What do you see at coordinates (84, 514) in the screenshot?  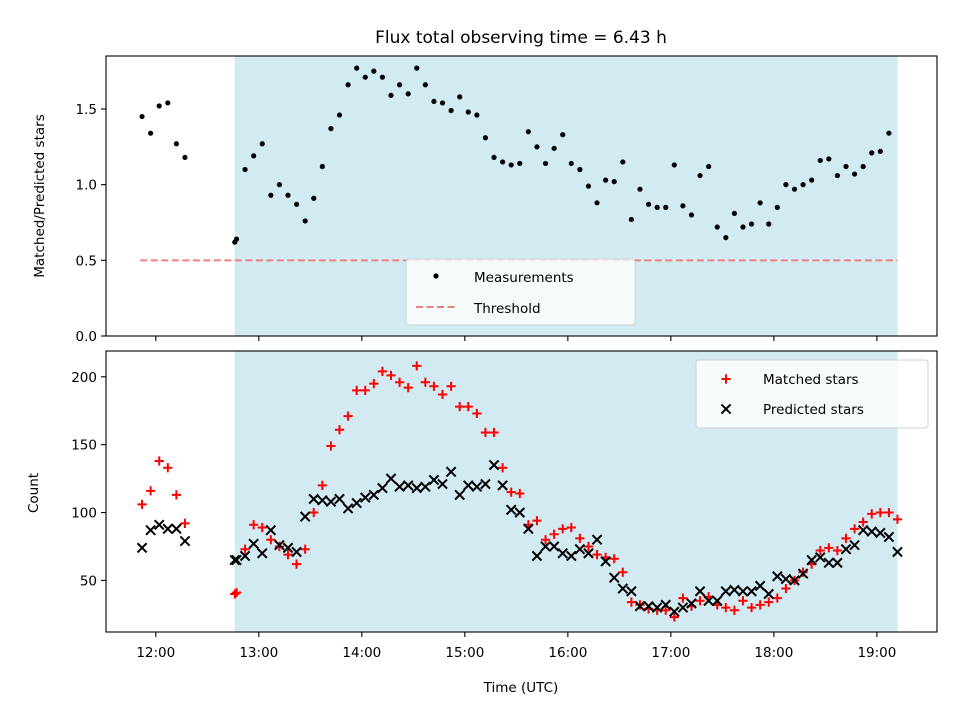 I see `counts-y-tick-label: 100` at bounding box center [84, 514].